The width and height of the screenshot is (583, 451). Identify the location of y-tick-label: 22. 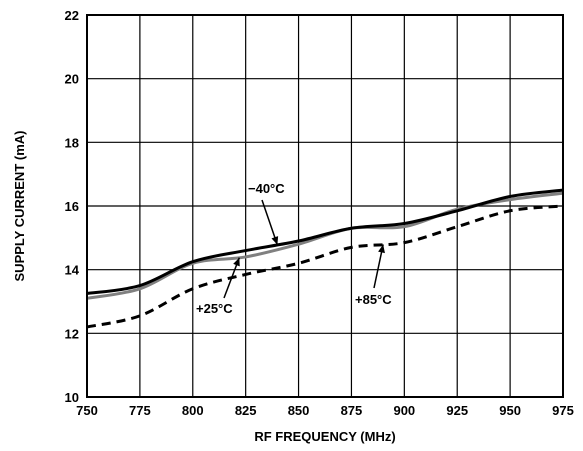
(72, 15).